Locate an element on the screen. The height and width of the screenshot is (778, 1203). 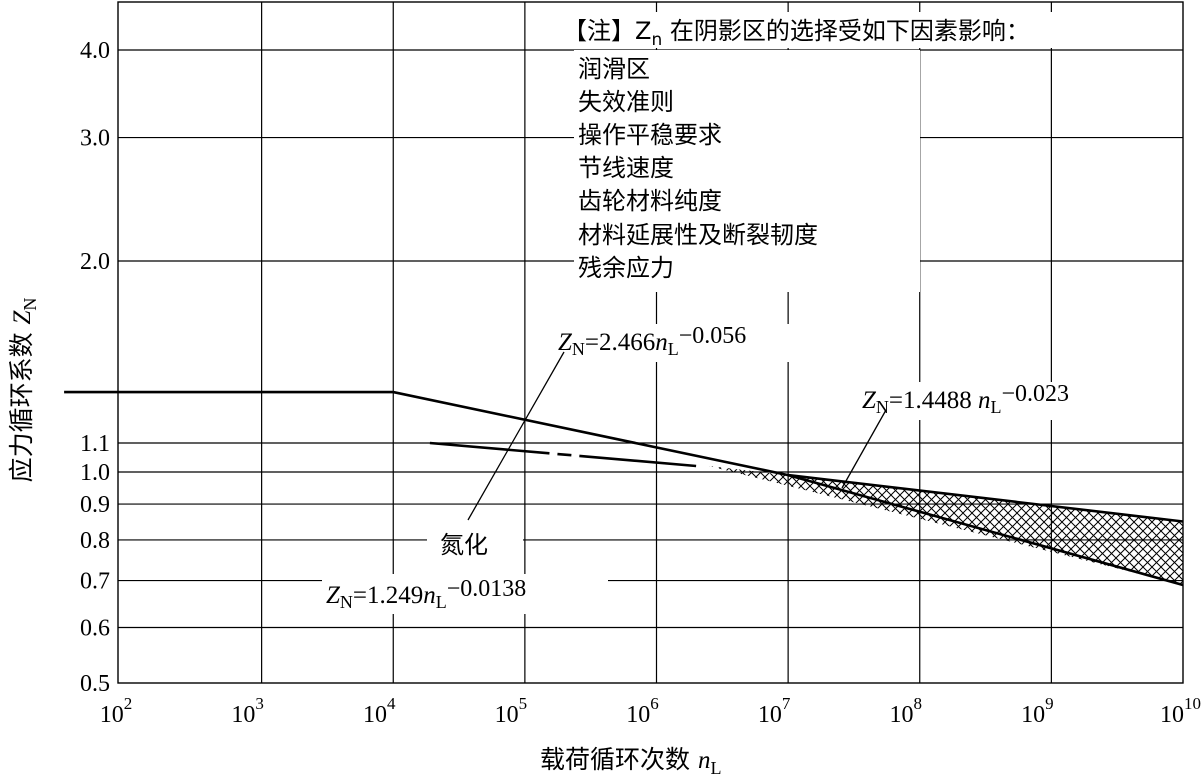
y-tick-label: 0.8 is located at coordinates (95, 541).